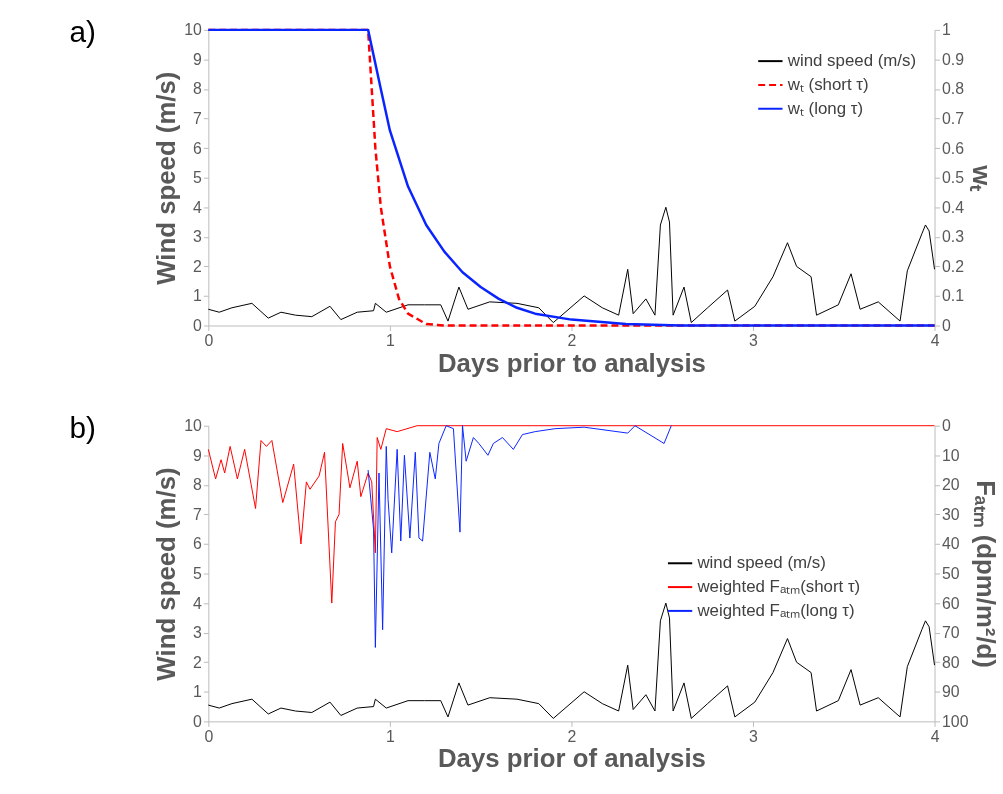 The height and width of the screenshot is (794, 1003). I want to click on x-axis-title: Days prior of analysis, so click(571, 758).